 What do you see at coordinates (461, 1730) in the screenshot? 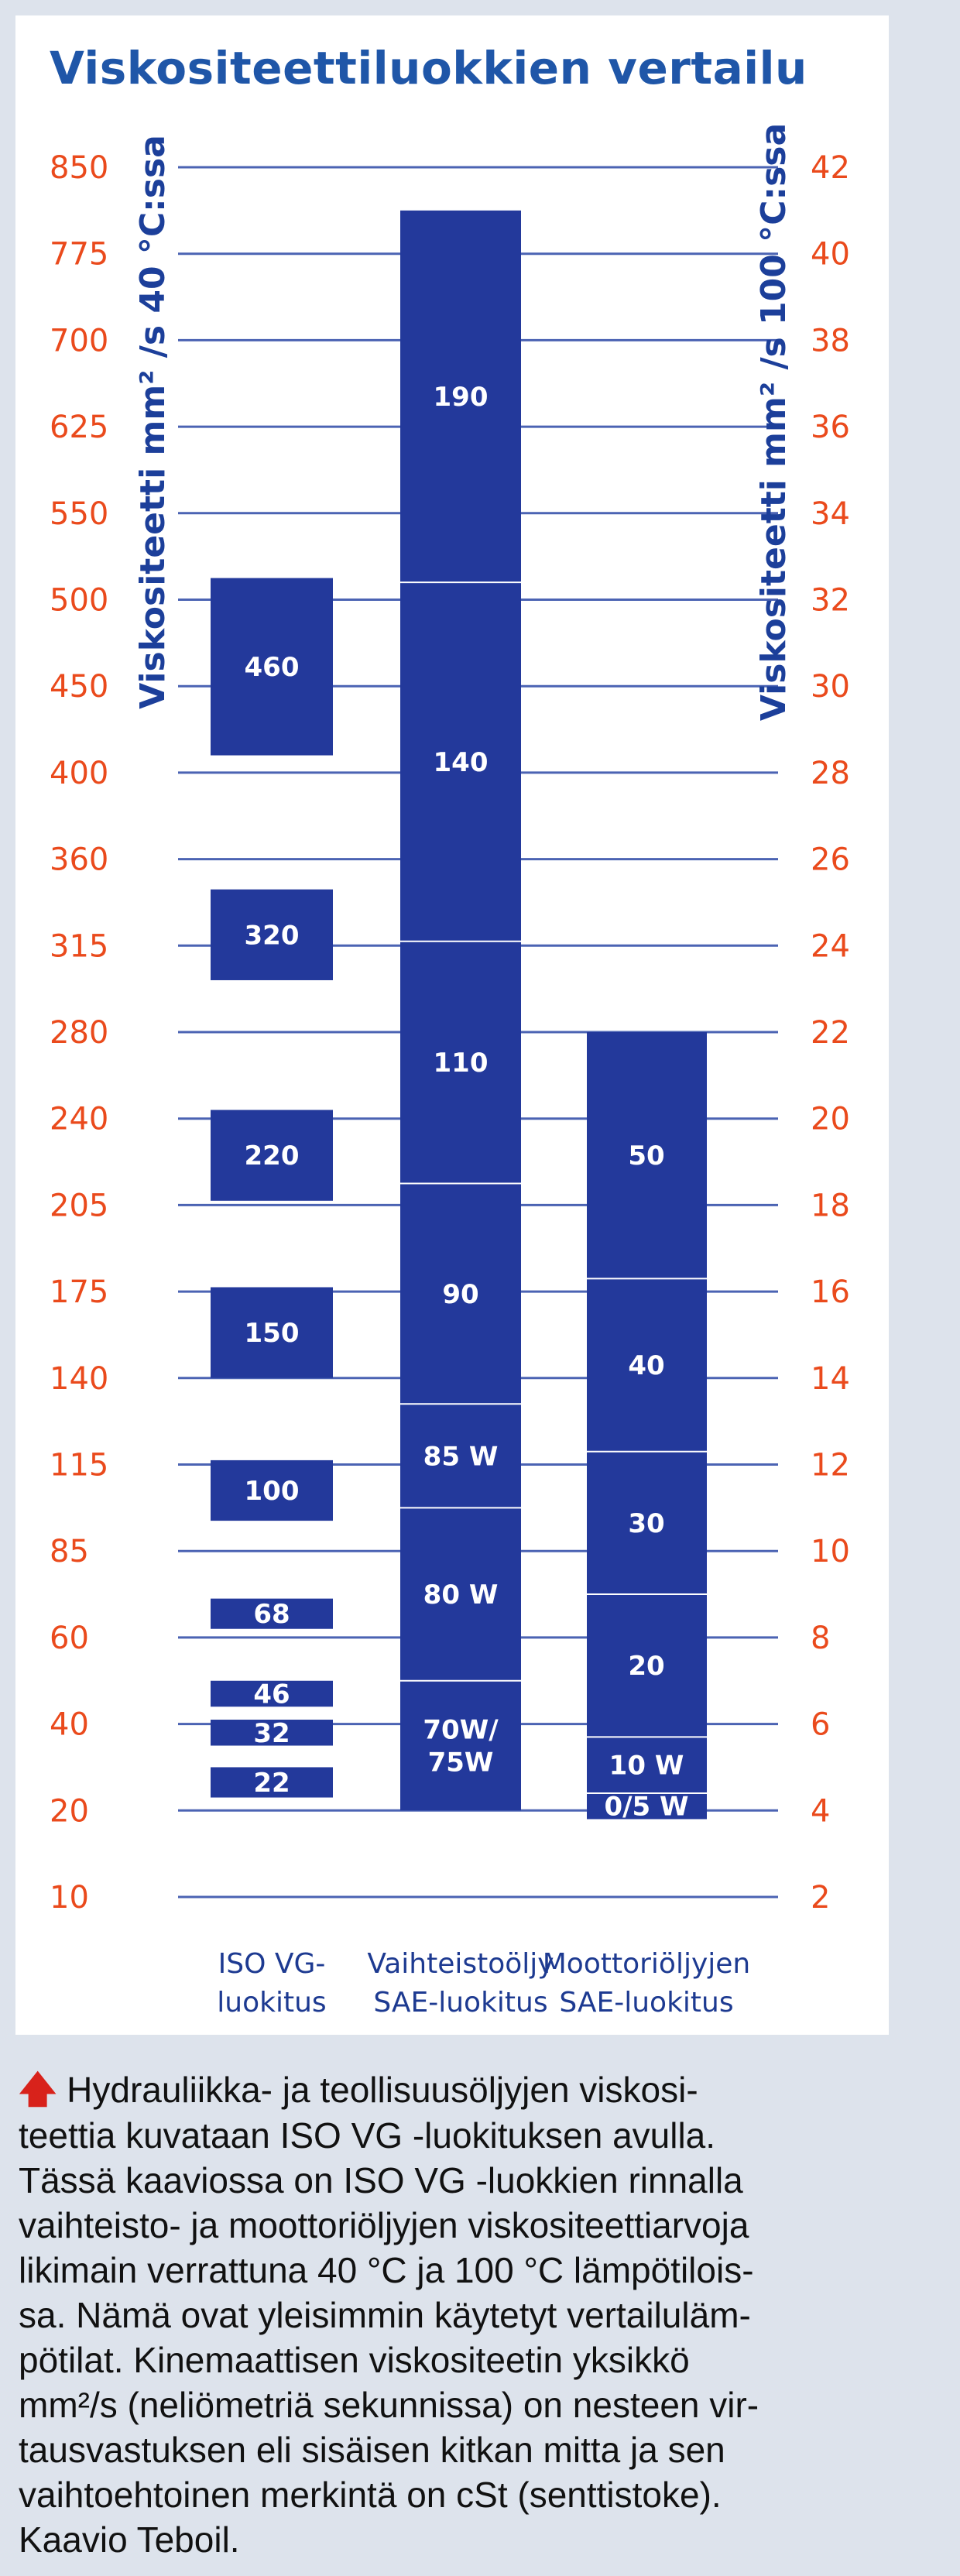
I see `bar-segment-label: 70W/` at bounding box center [461, 1730].